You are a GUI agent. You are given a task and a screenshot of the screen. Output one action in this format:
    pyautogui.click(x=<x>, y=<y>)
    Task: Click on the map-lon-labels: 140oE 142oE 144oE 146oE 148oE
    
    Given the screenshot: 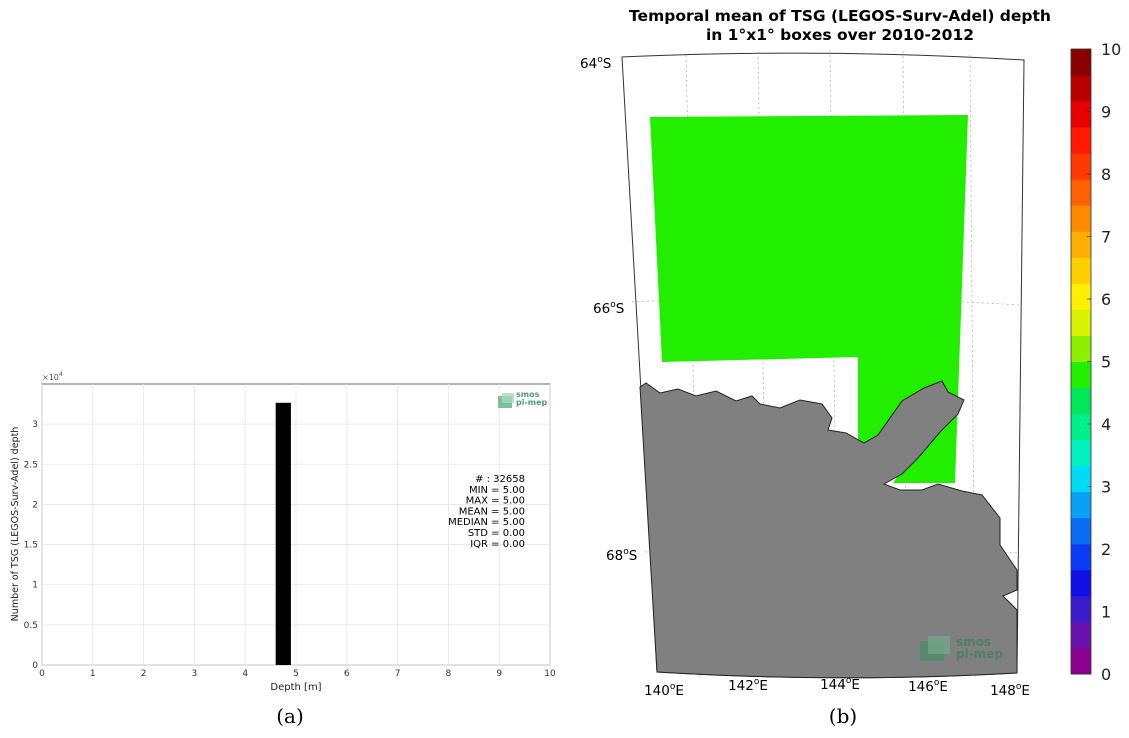 What is the action you would take?
    pyautogui.click(x=837, y=687)
    